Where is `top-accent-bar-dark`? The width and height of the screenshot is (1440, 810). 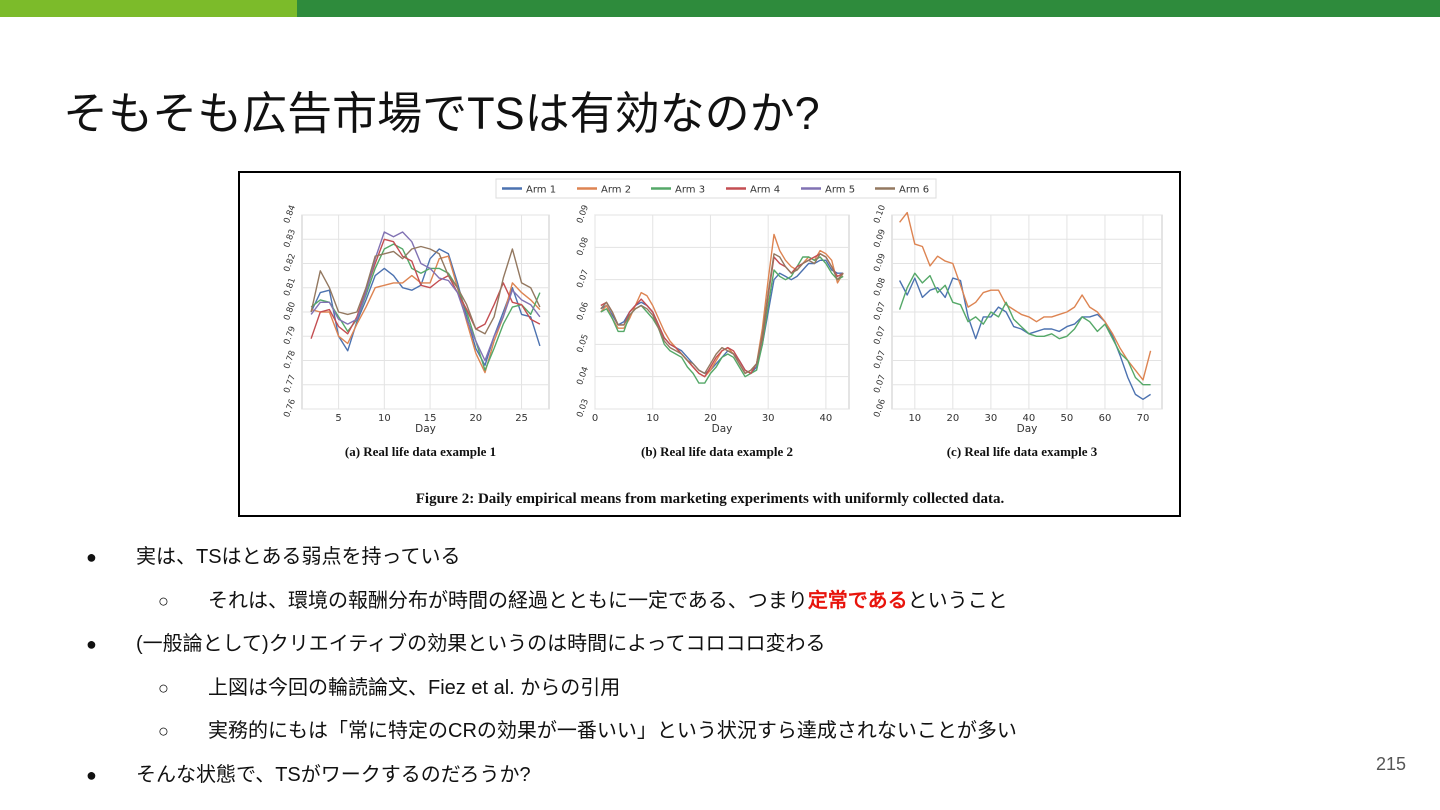
top-accent-bar-dark is located at coordinates (868, 8).